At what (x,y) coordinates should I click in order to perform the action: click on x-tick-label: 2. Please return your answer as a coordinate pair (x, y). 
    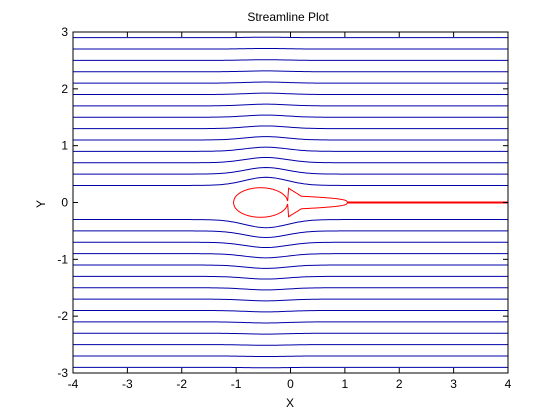
    Looking at the image, I should click on (399, 384).